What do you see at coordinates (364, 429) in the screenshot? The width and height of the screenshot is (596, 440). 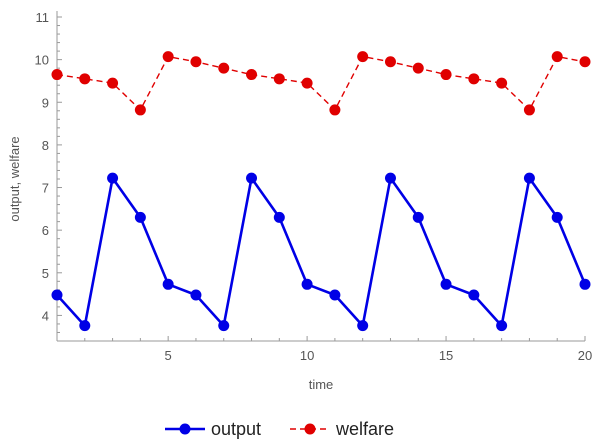 I see `legend-label-welfare: welfare` at bounding box center [364, 429].